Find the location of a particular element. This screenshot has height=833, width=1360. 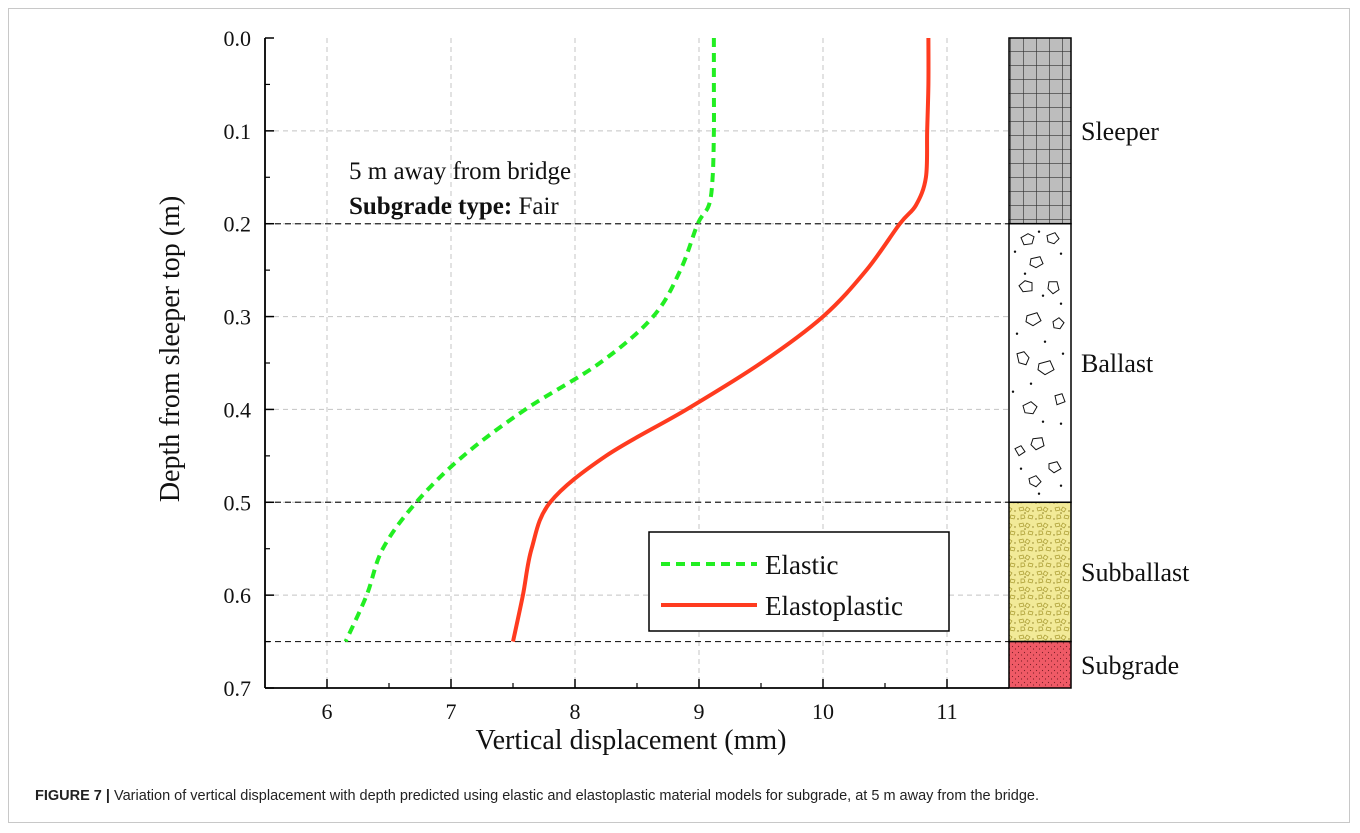

legend-label-elastoplastic: Elastoplastic is located at coordinates (834, 606).